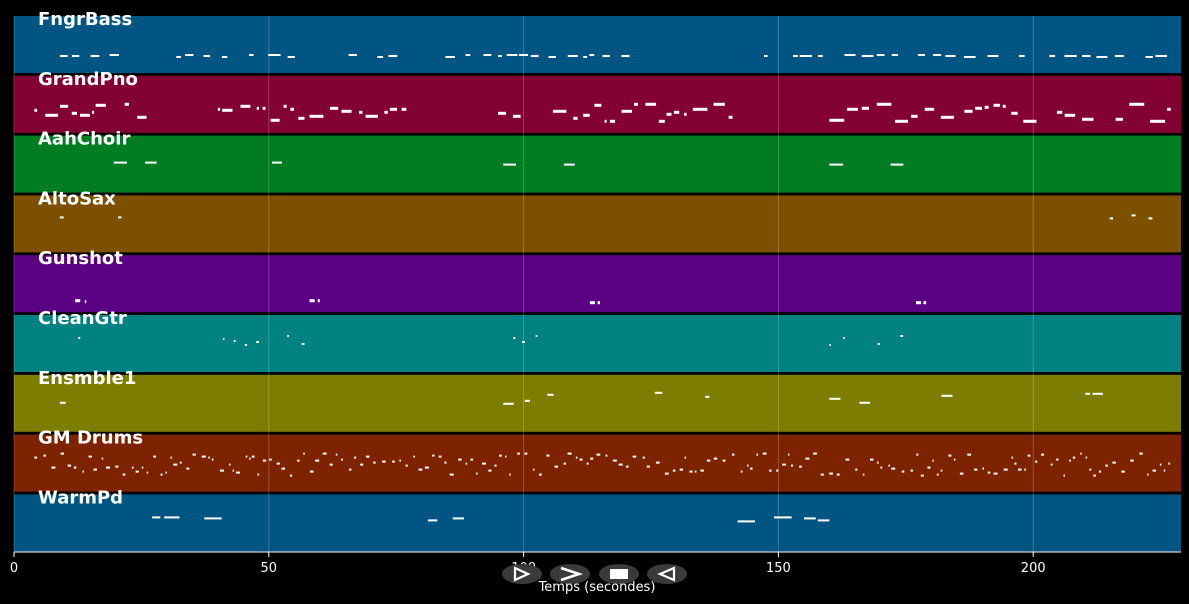 This screenshot has height=604, width=1189. What do you see at coordinates (269, 568) in the screenshot?
I see `x-tick-label: 50` at bounding box center [269, 568].